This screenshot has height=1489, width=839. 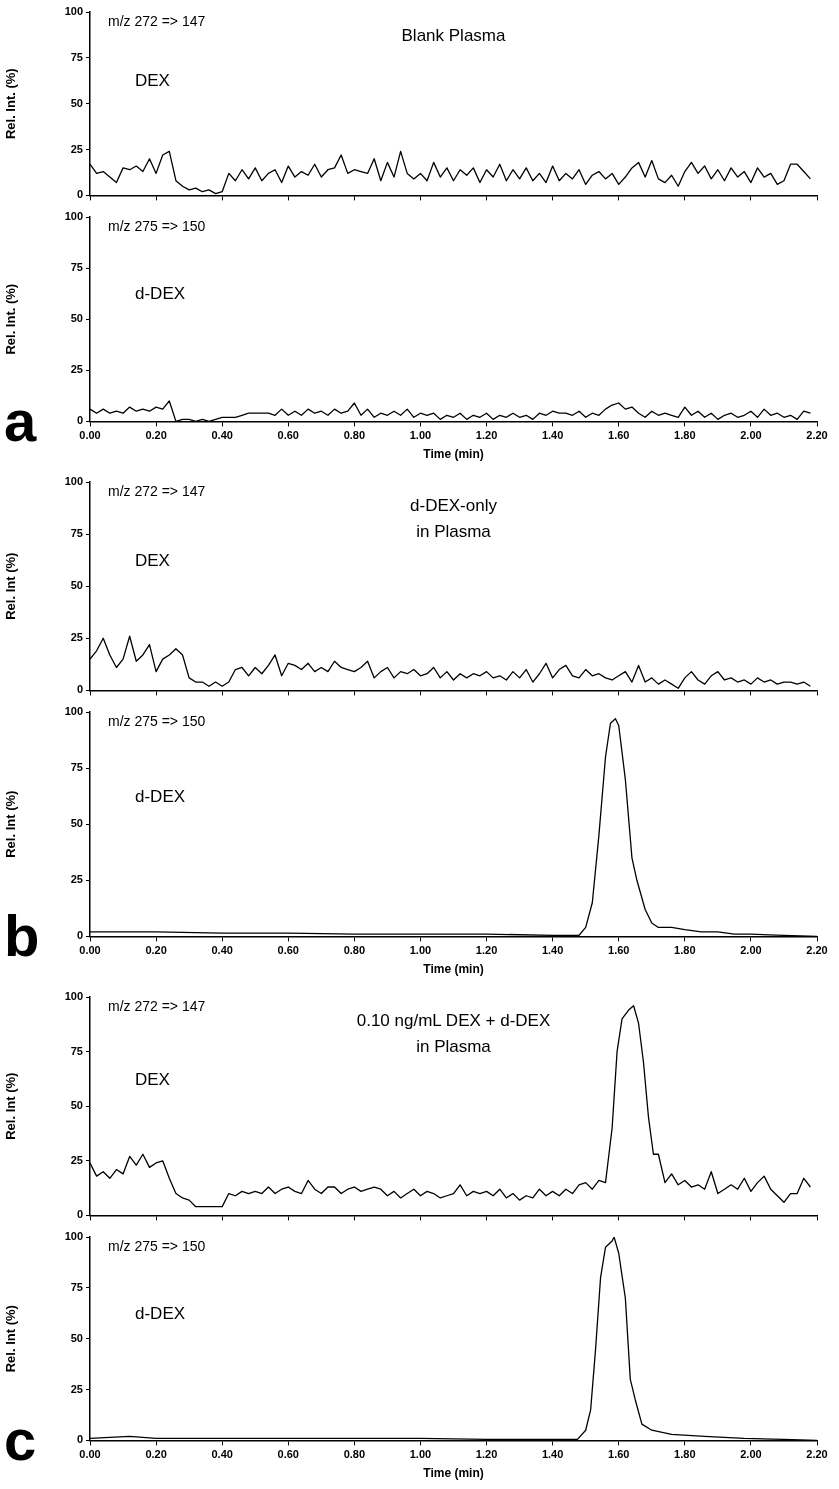 What do you see at coordinates (20, 421) in the screenshot?
I see `text: a` at bounding box center [20, 421].